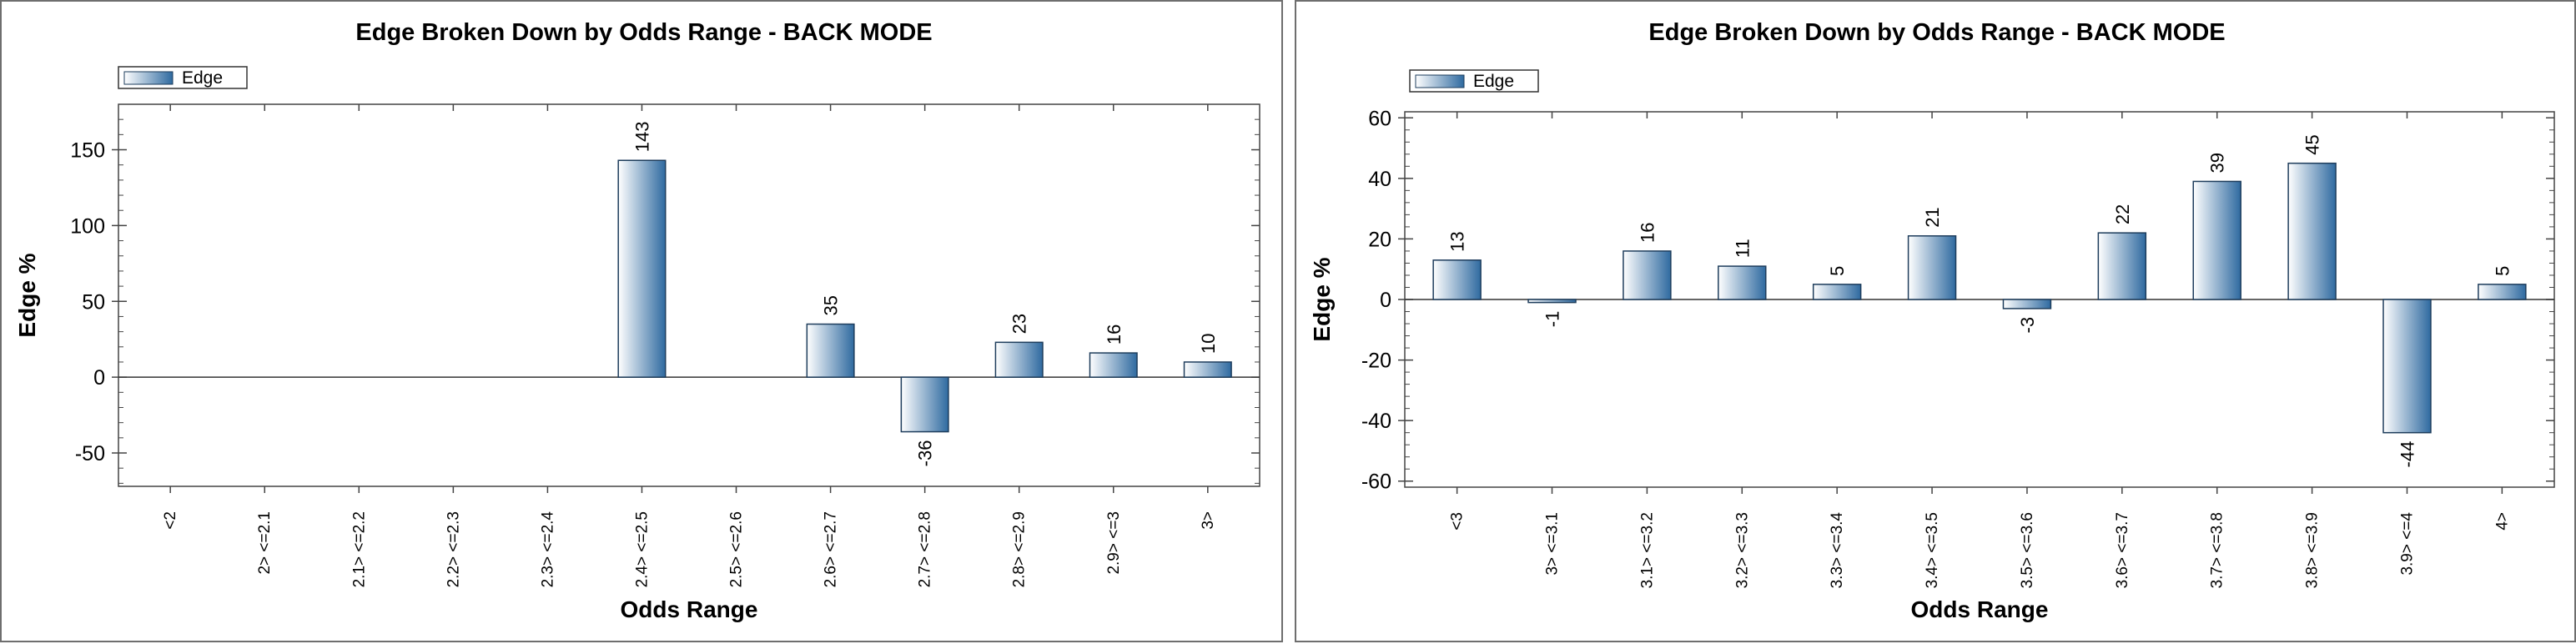 The height and width of the screenshot is (644, 2576). I want to click on x-tick-label: 2.9> <=3, so click(1114, 543).